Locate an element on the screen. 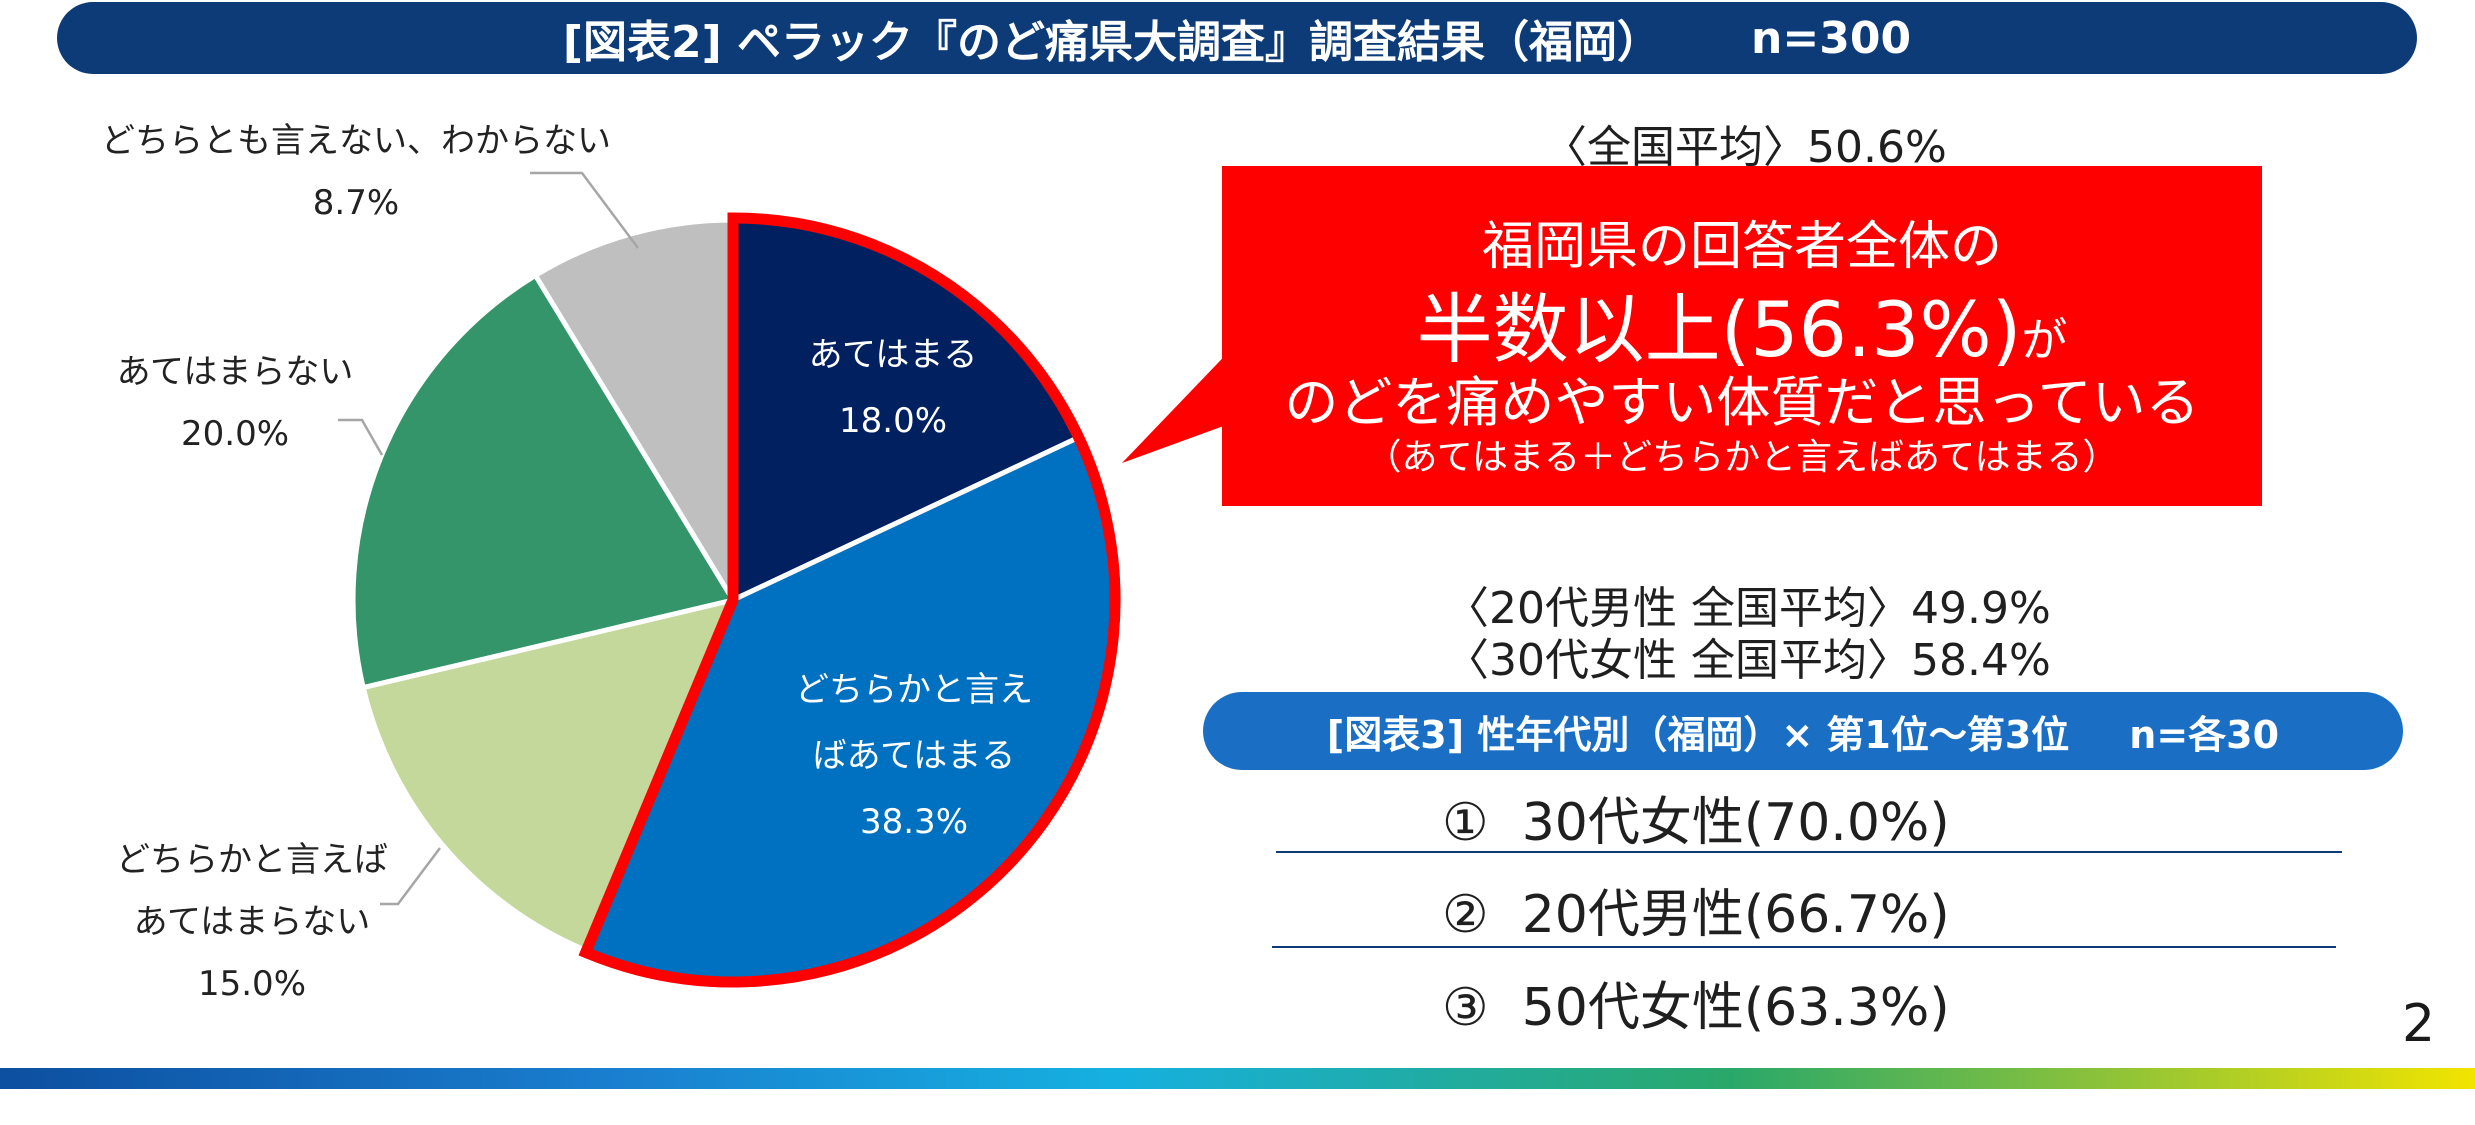 Image resolution: width=2475 pixels, height=1125 pixels. female30-average: 〈30代女性 全国平均〉58.4% is located at coordinates (1748, 660).